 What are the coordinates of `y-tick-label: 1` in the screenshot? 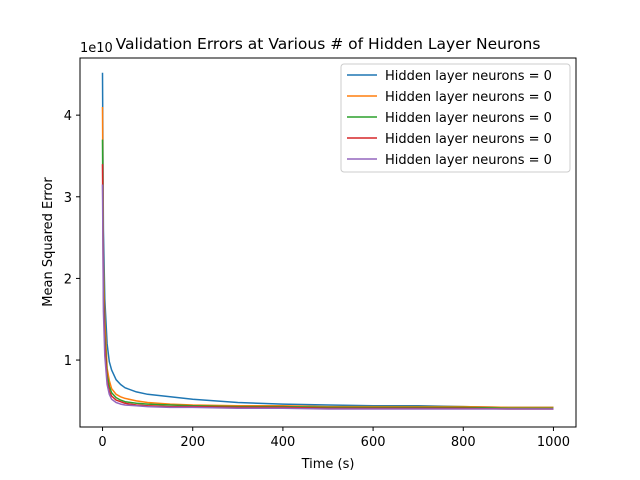 It's located at (68, 361).